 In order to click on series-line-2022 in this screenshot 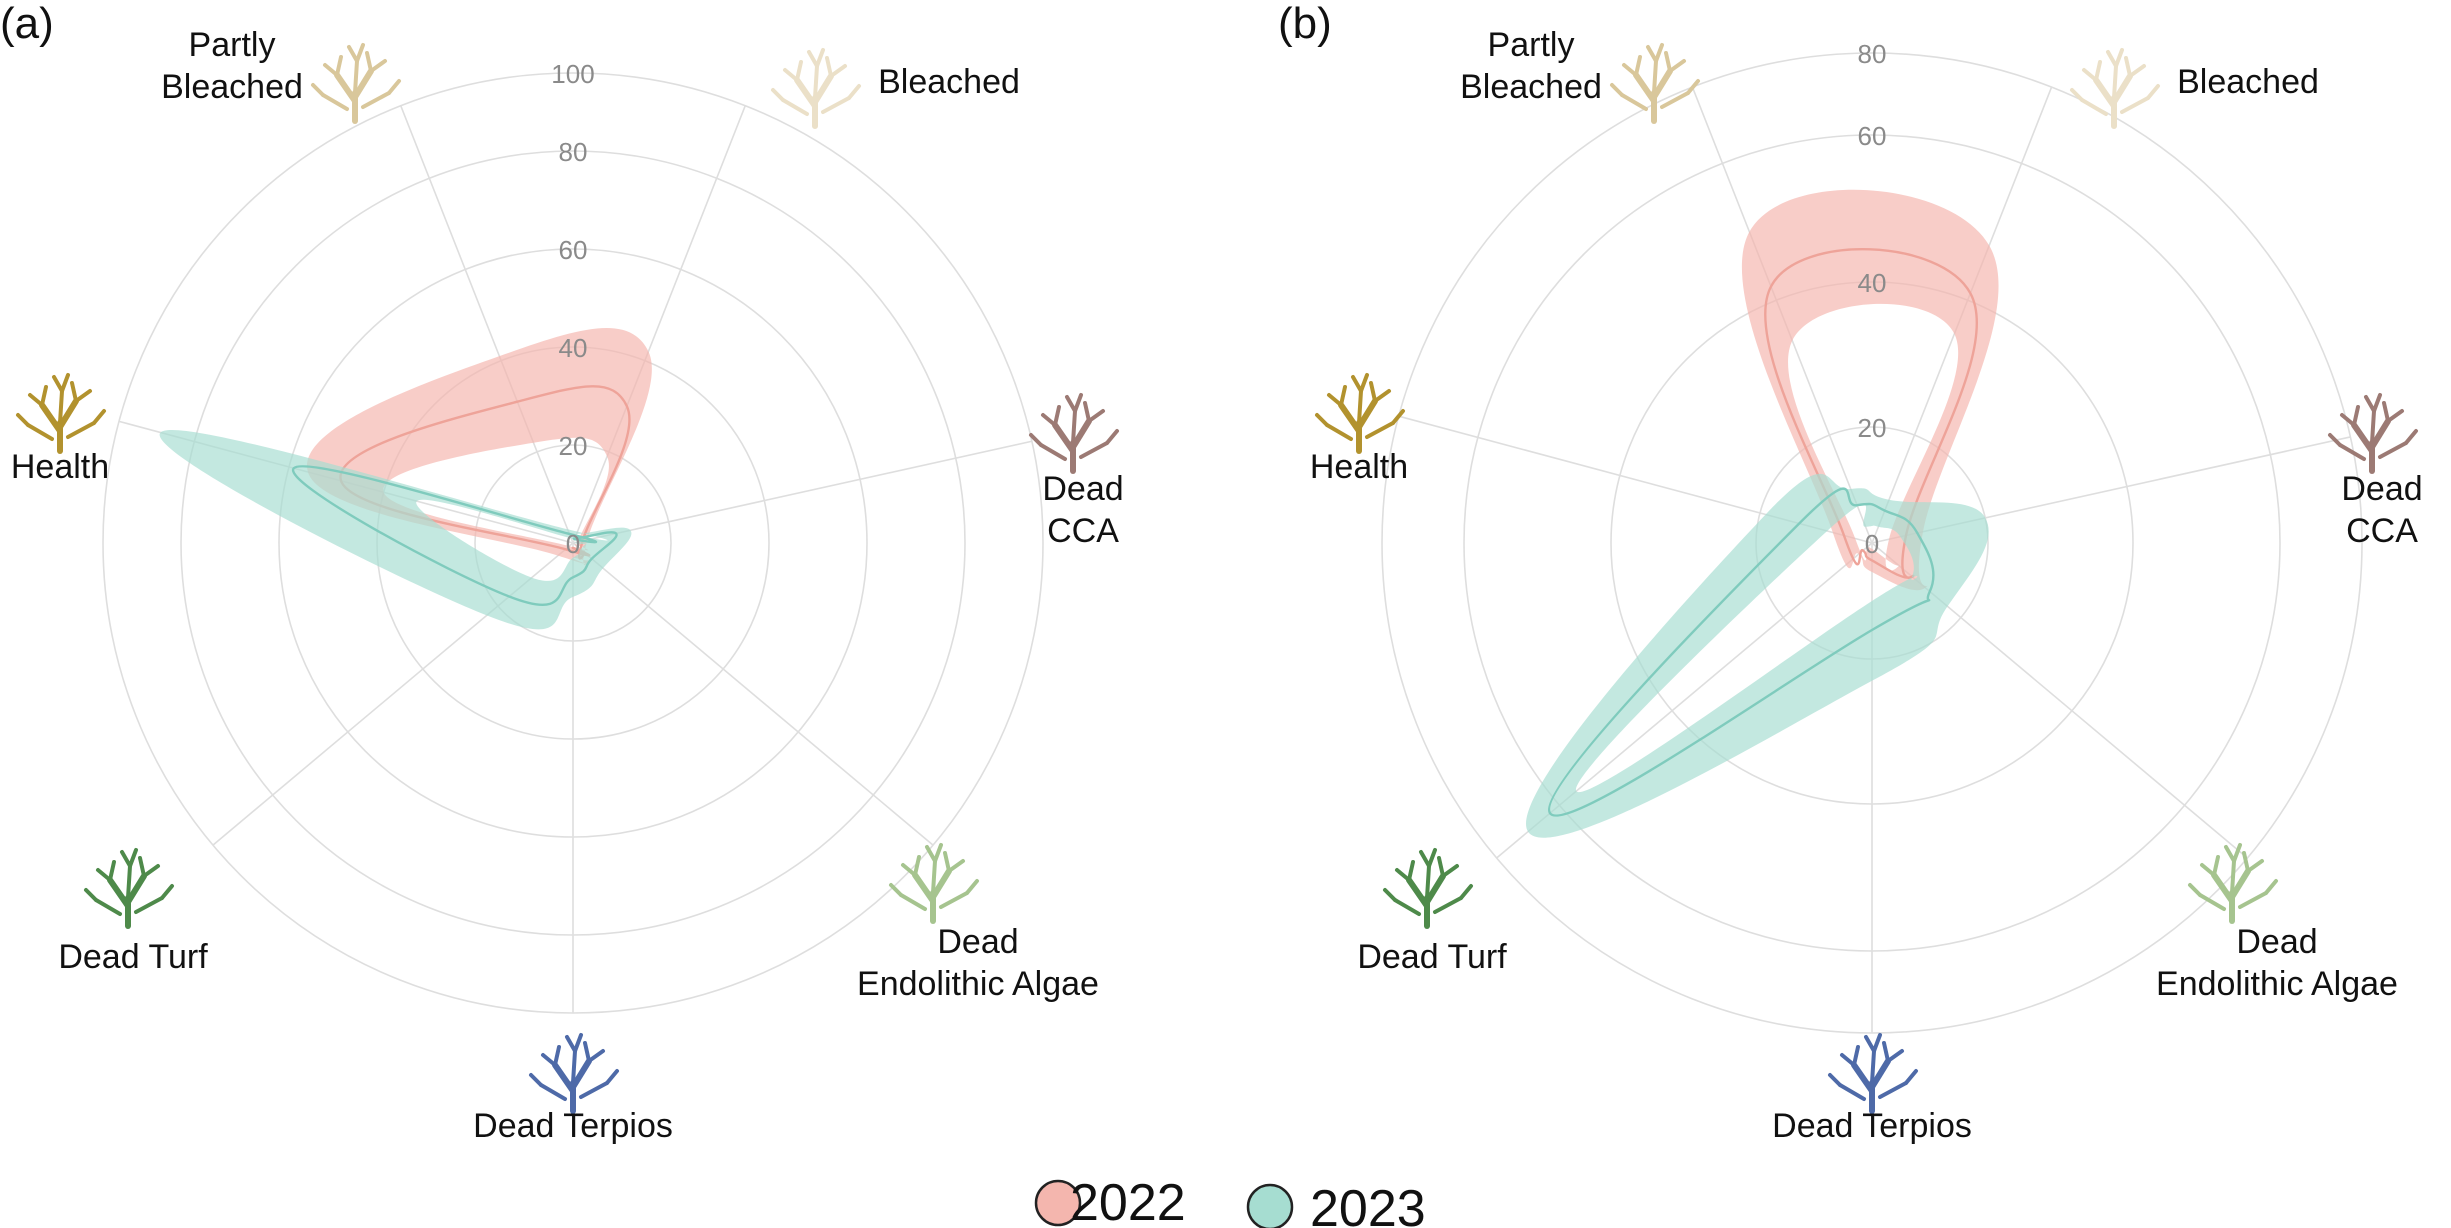, I will do `click(1871, 413)`.